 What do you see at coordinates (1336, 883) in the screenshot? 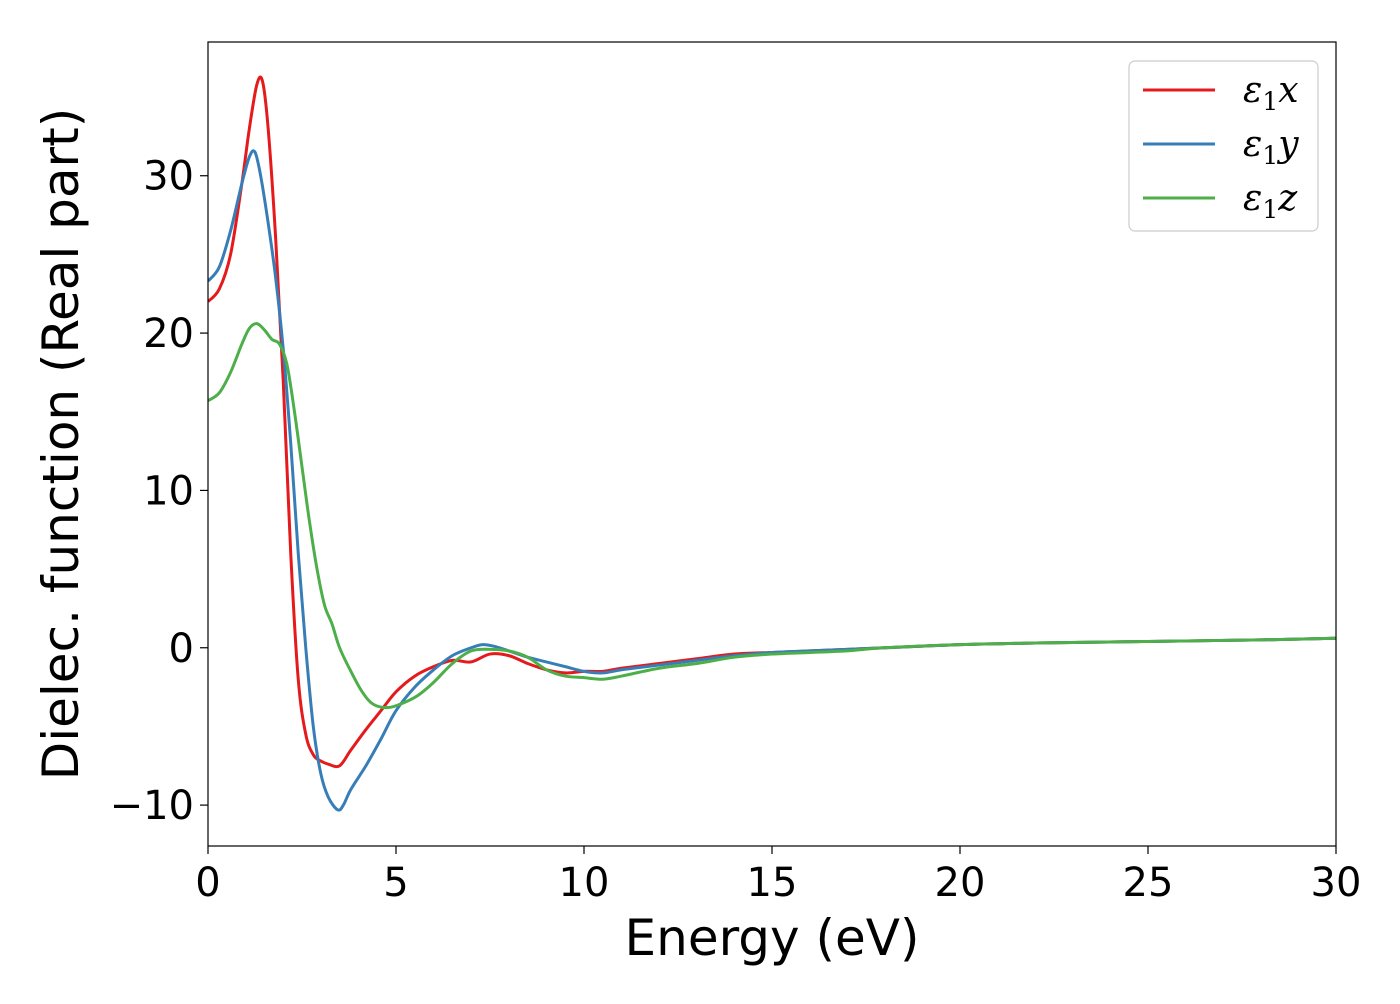
I see `x-tick-label: 30` at bounding box center [1336, 883].